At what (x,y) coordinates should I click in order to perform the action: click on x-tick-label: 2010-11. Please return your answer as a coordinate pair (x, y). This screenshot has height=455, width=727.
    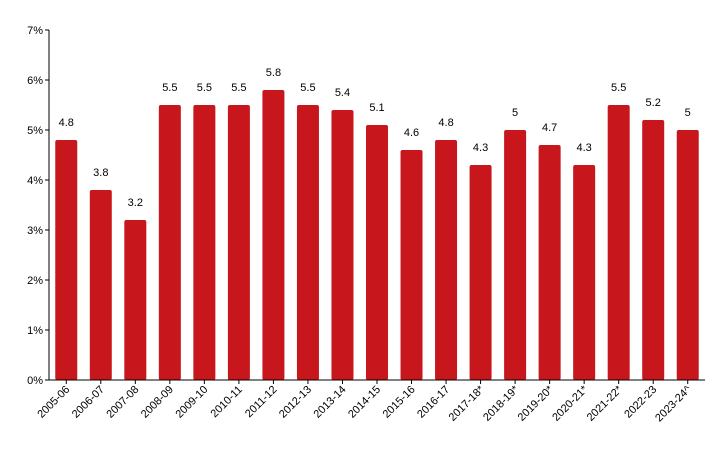
    Looking at the image, I should click on (227, 402).